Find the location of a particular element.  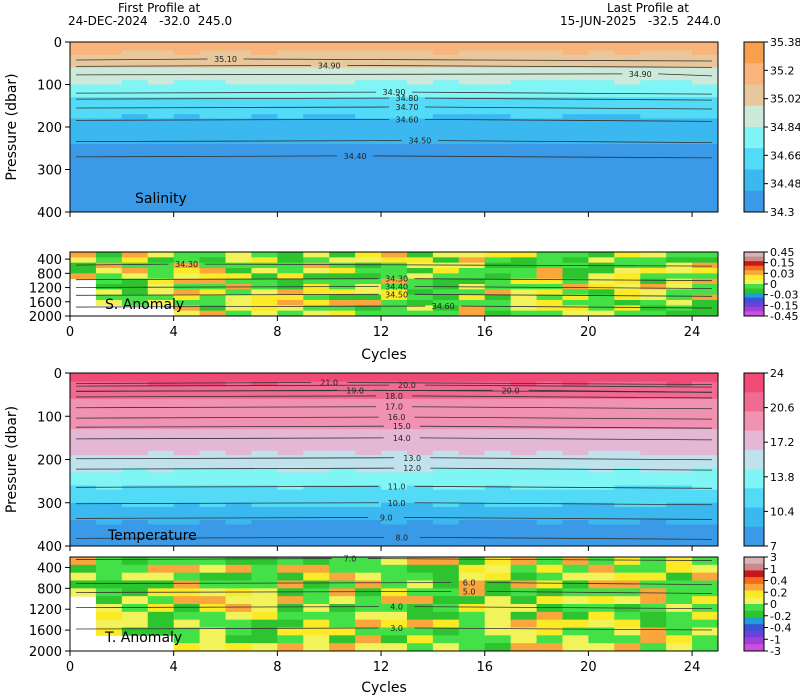

colorbar-swatch is located at coordinates (754, 268).